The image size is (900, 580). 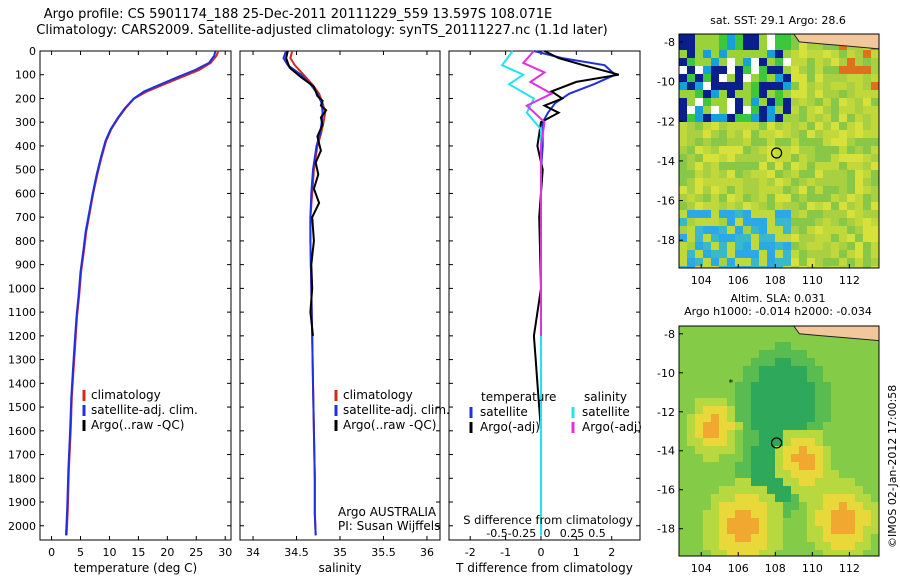 I want to click on legend-label: climatology, so click(x=126, y=395).